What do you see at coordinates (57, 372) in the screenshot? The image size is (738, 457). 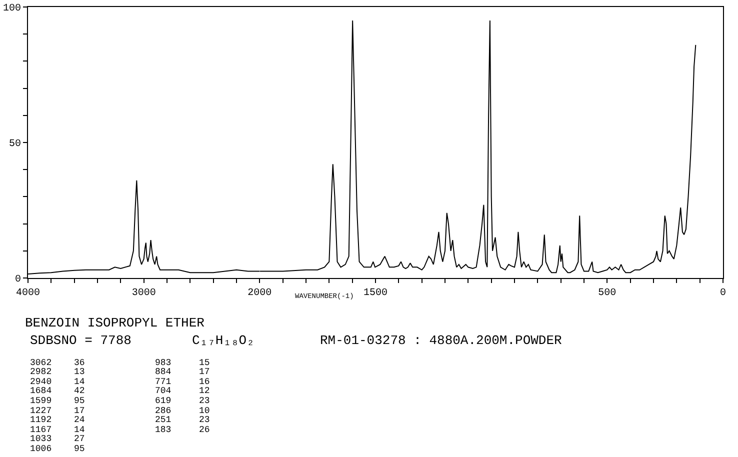 I see `text: 2982 13` at bounding box center [57, 372].